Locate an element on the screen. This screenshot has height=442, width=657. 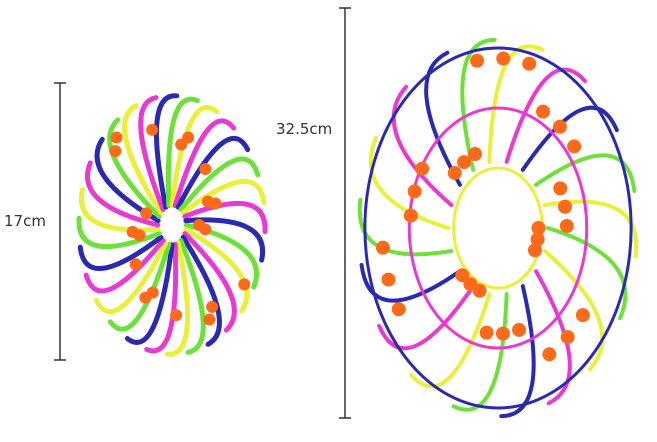
small-ball-size-label: 17cm is located at coordinates (25, 221).